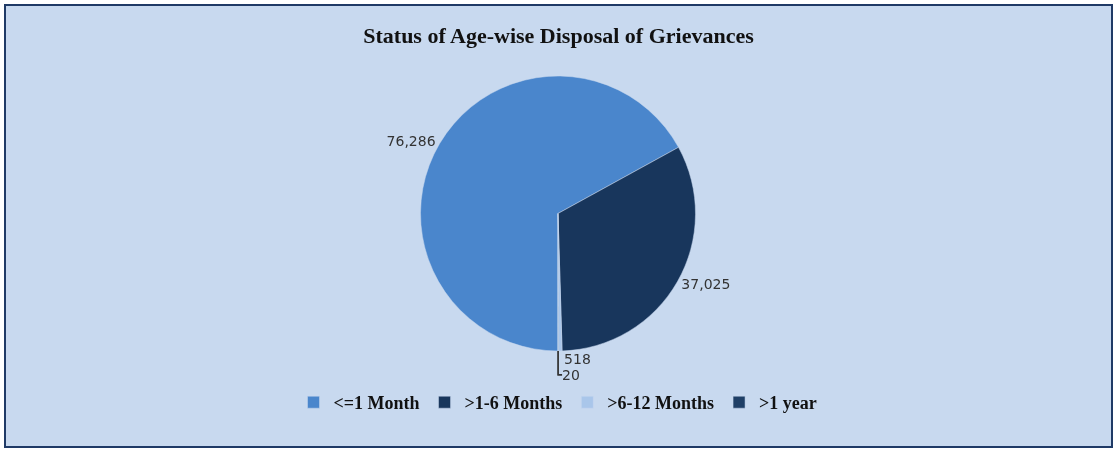  I want to click on legend-label: <=1 Month, so click(376, 403).